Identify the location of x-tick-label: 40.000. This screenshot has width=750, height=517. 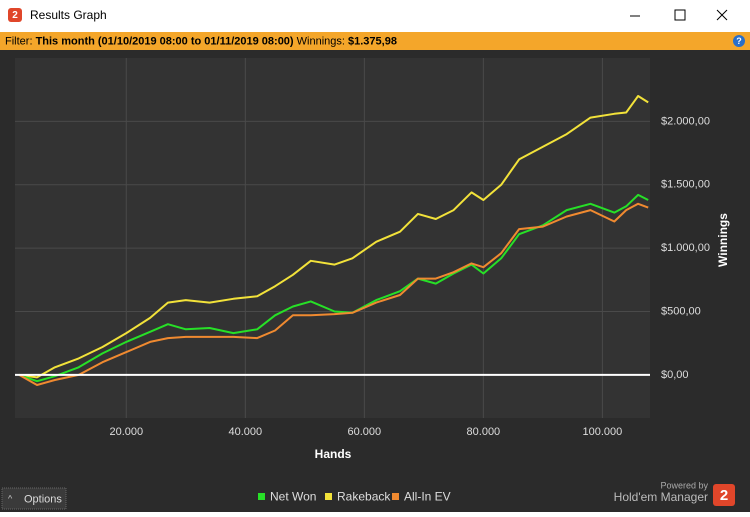
(245, 432).